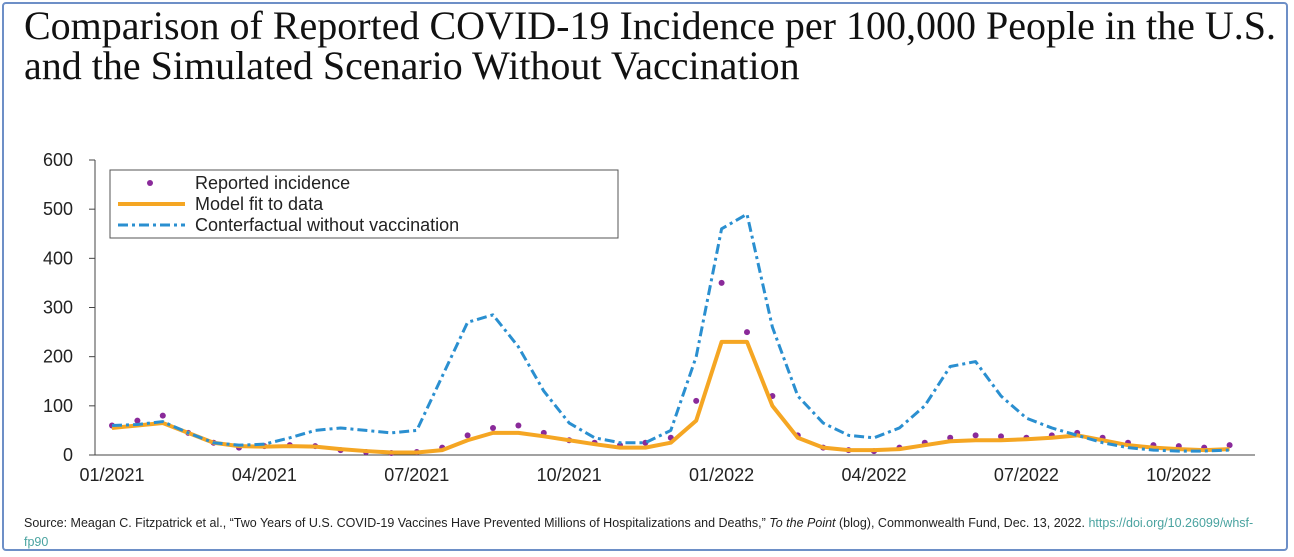 This screenshot has width=1294, height=557. What do you see at coordinates (68, 455) in the screenshot?
I see `y-tick-label: 0` at bounding box center [68, 455].